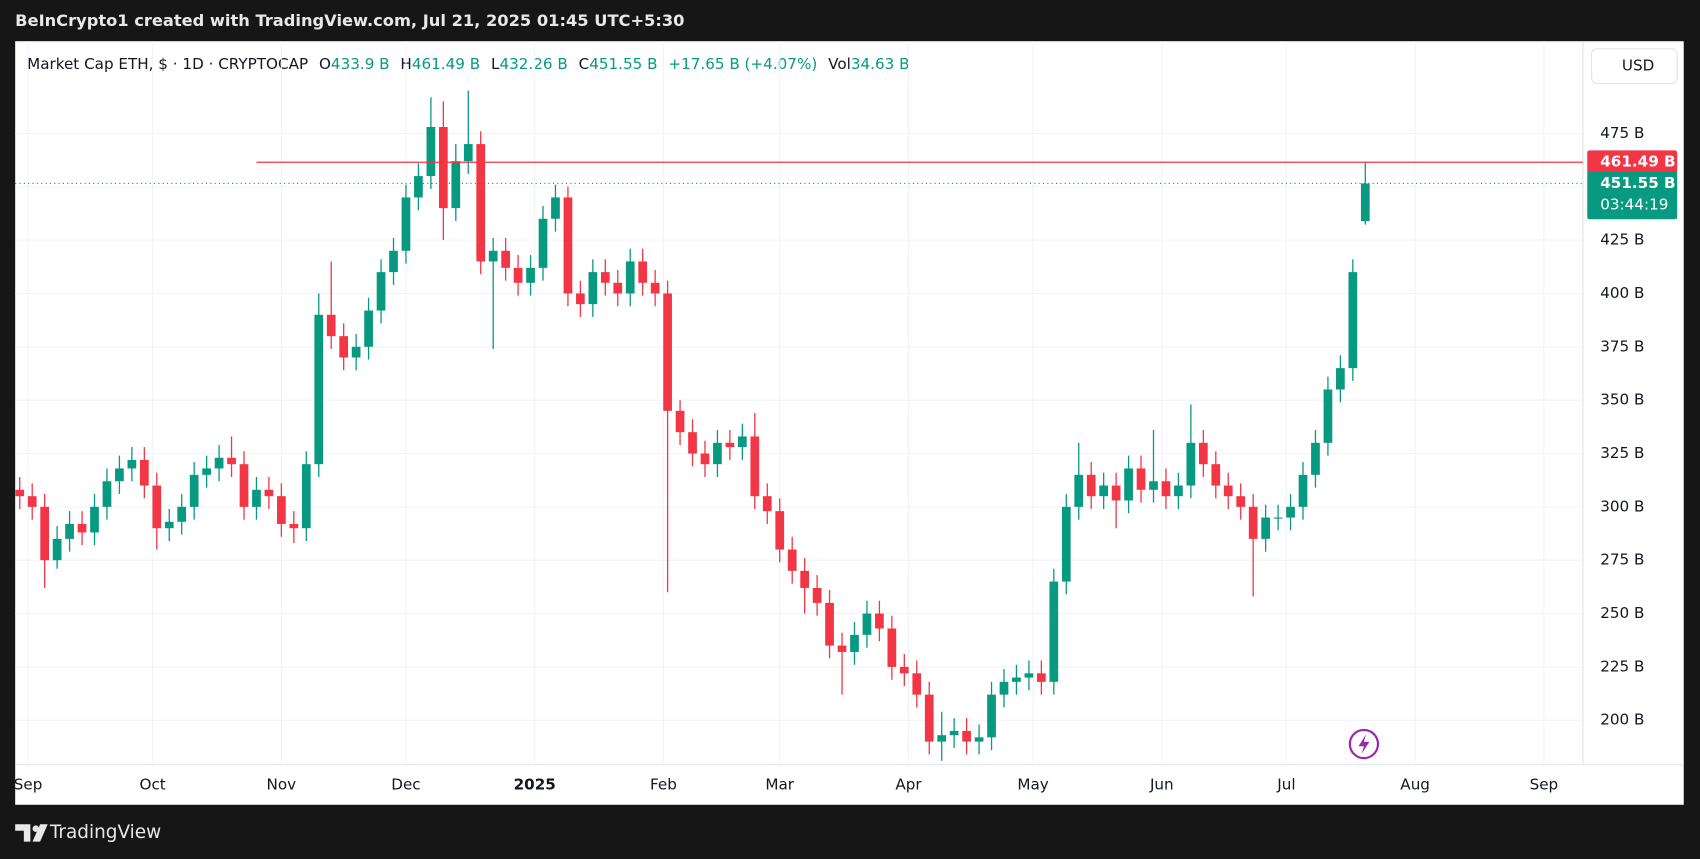 This screenshot has height=859, width=1700. What do you see at coordinates (742, 63) in the screenshot?
I see `legend-value: +17.65 B (+4.07%)` at bounding box center [742, 63].